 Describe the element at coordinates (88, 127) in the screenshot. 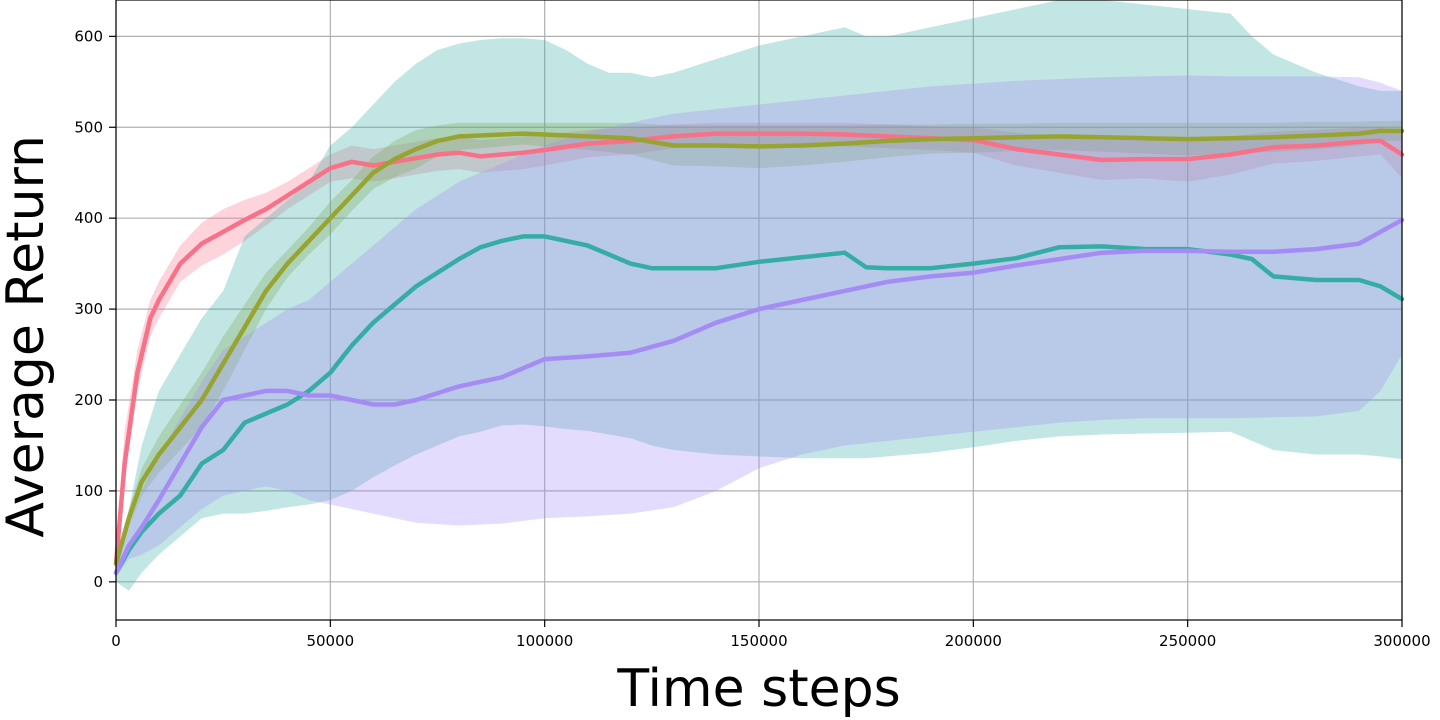

I see `y-tick-label: 500` at that location.